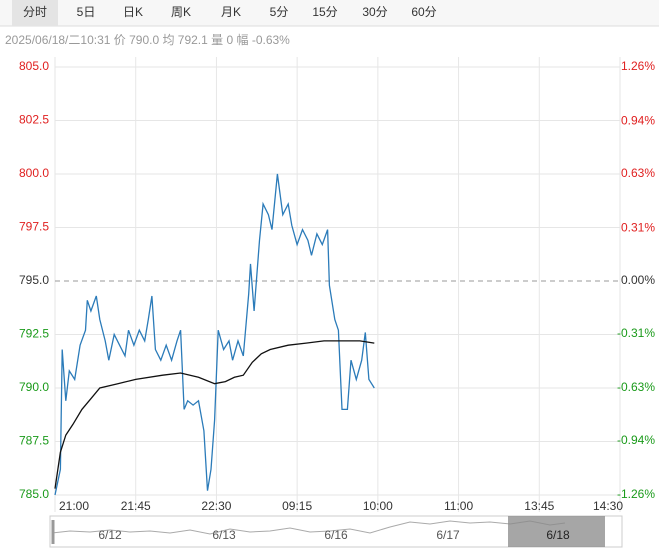 Image resolution: width=659 pixels, height=548 pixels. What do you see at coordinates (34, 494) in the screenshot?
I see `y-tick-label: 785.0` at bounding box center [34, 494].